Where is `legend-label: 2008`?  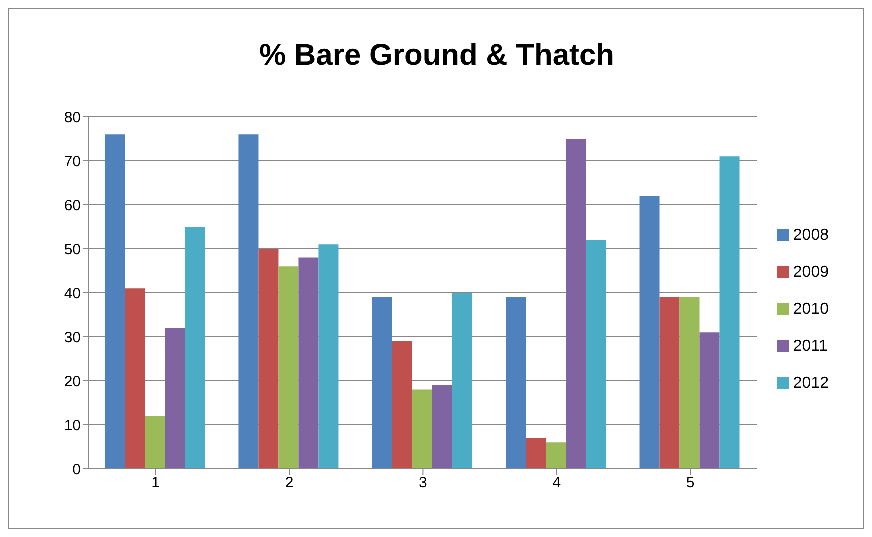 legend-label: 2008 is located at coordinates (811, 235).